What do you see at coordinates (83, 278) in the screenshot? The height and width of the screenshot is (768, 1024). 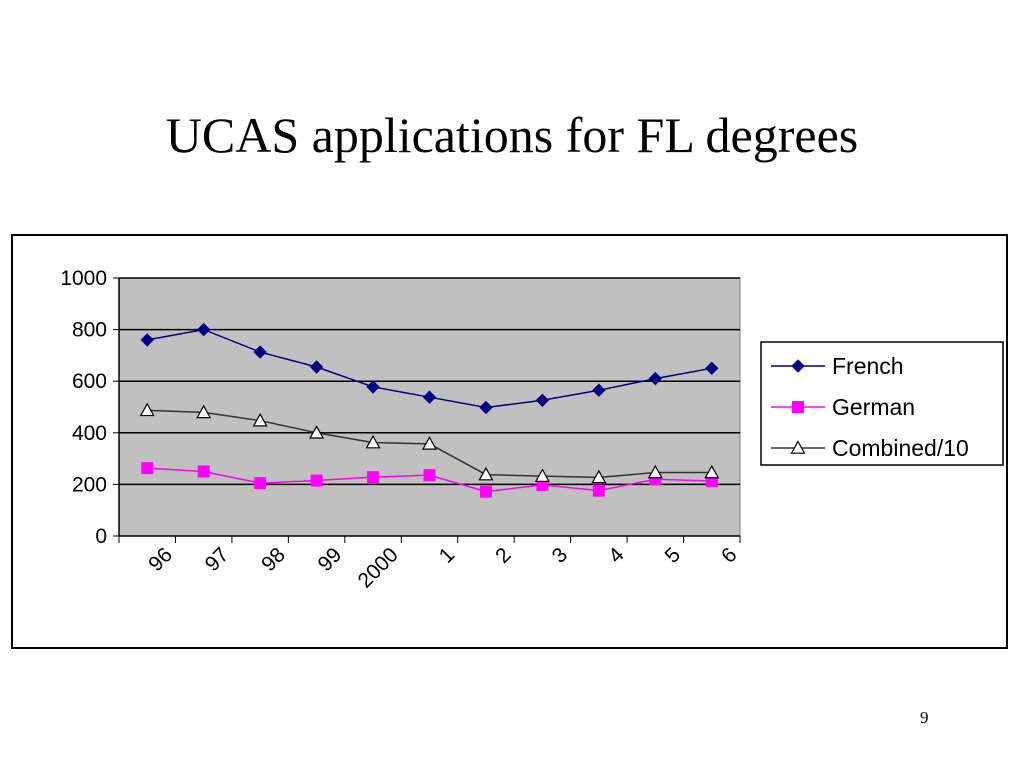 I see `y-tick-label-1000: 1000` at bounding box center [83, 278].